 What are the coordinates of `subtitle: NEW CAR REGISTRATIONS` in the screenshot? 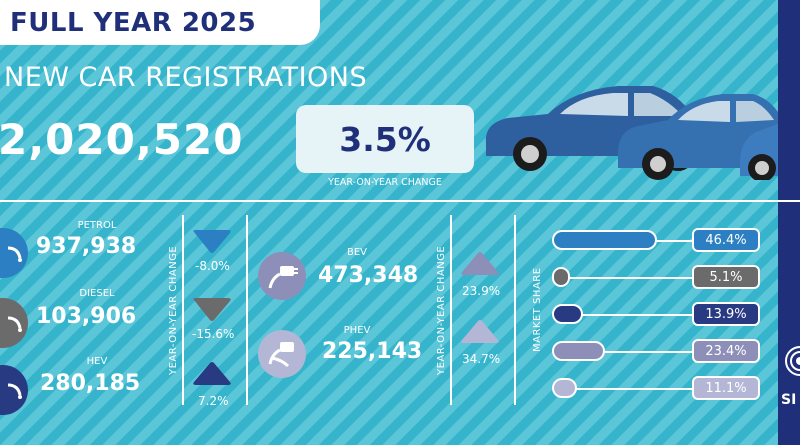 It's located at (186, 77).